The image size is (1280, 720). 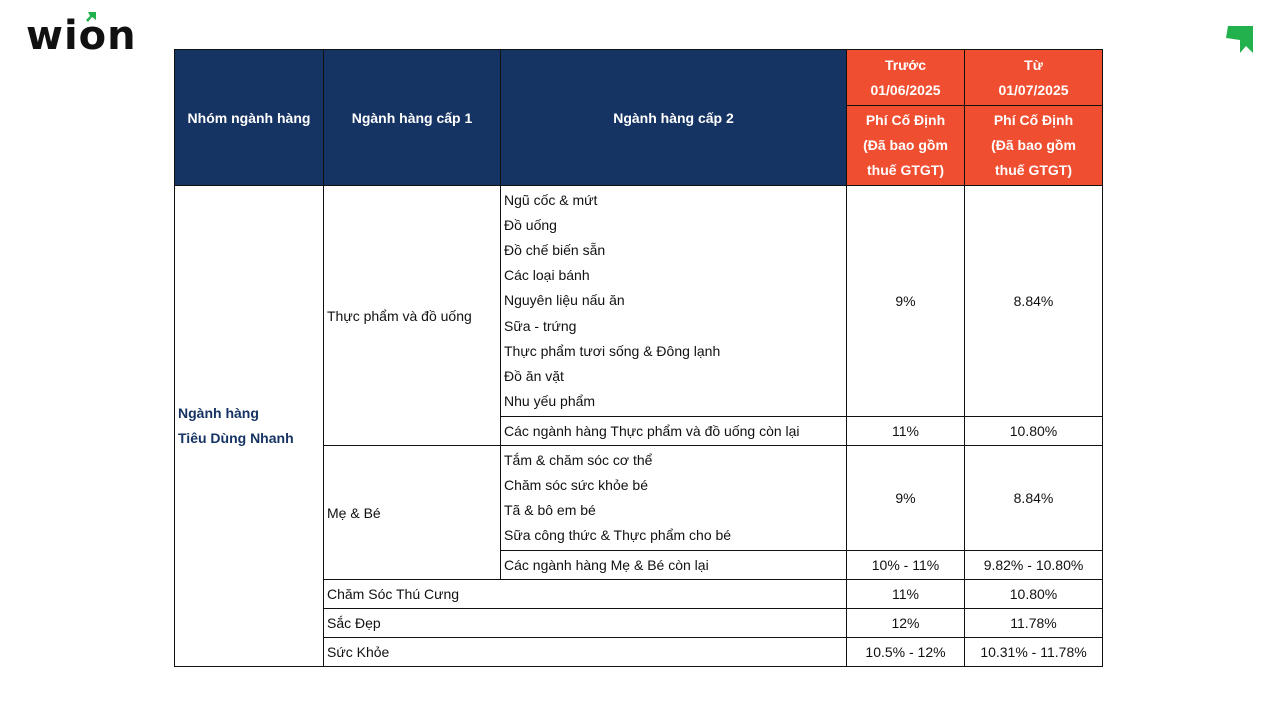 What do you see at coordinates (91, 17) in the screenshot?
I see `logo-arrow-icon` at bounding box center [91, 17].